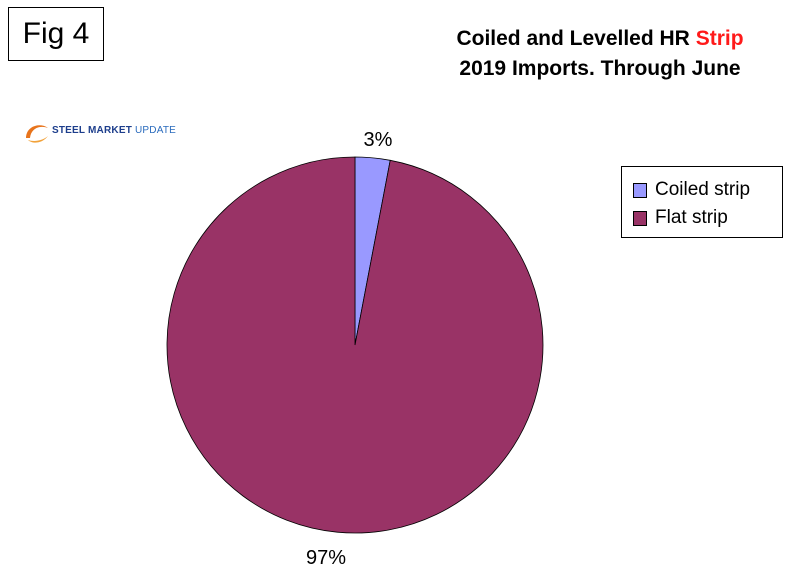 The height and width of the screenshot is (572, 803). Describe the element at coordinates (600, 68) in the screenshot. I see `chart-title-line2: 2019 Imports. Through June` at that location.